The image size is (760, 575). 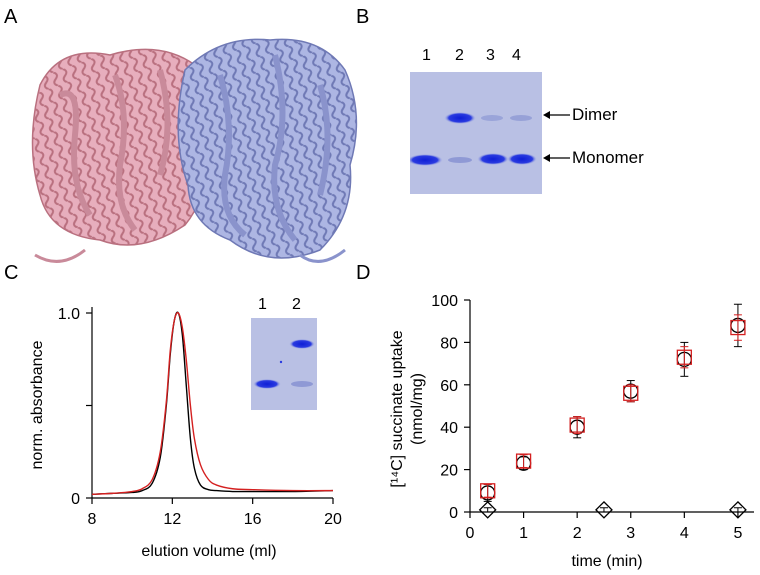 I want to click on band-lane2-monomer, so click(x=460, y=160).